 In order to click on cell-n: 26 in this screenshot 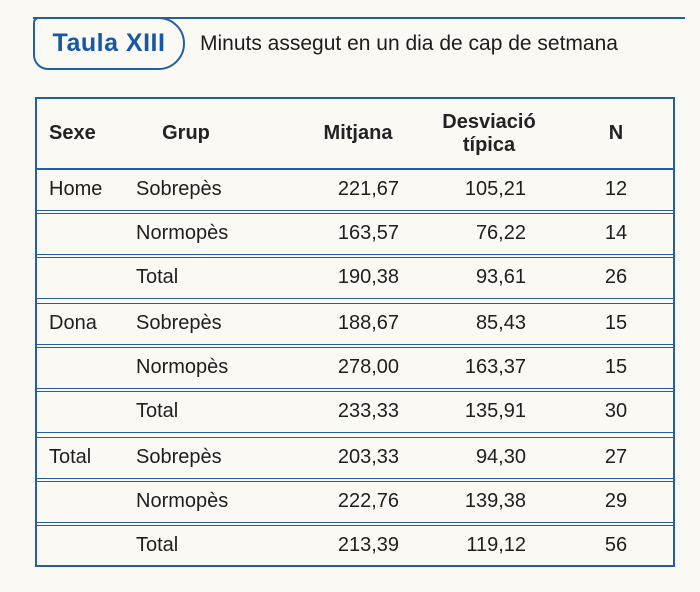, I will do `click(616, 277)`.